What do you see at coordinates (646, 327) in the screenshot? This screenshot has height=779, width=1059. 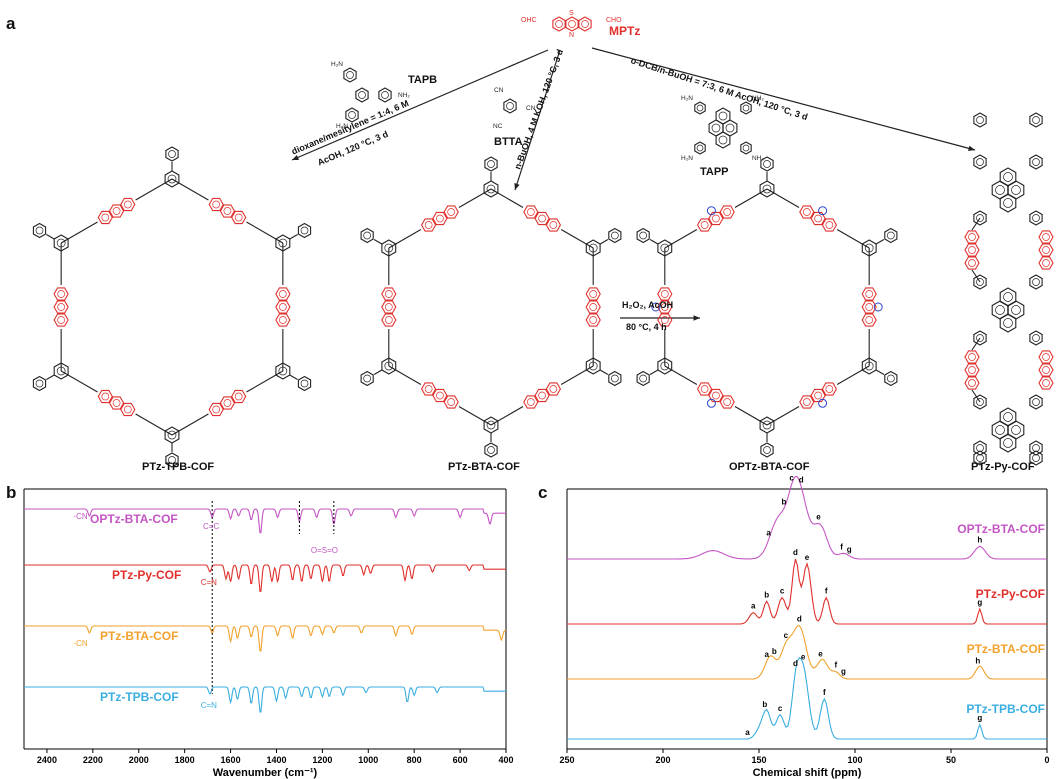 I see `condition-ox-line2: 80 °C, 4 h` at bounding box center [646, 327].